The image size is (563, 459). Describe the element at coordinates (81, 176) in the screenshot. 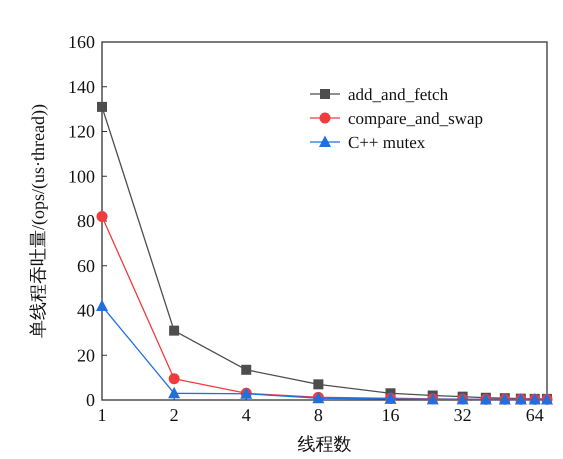

I see `y-tick-label: 100` at that location.